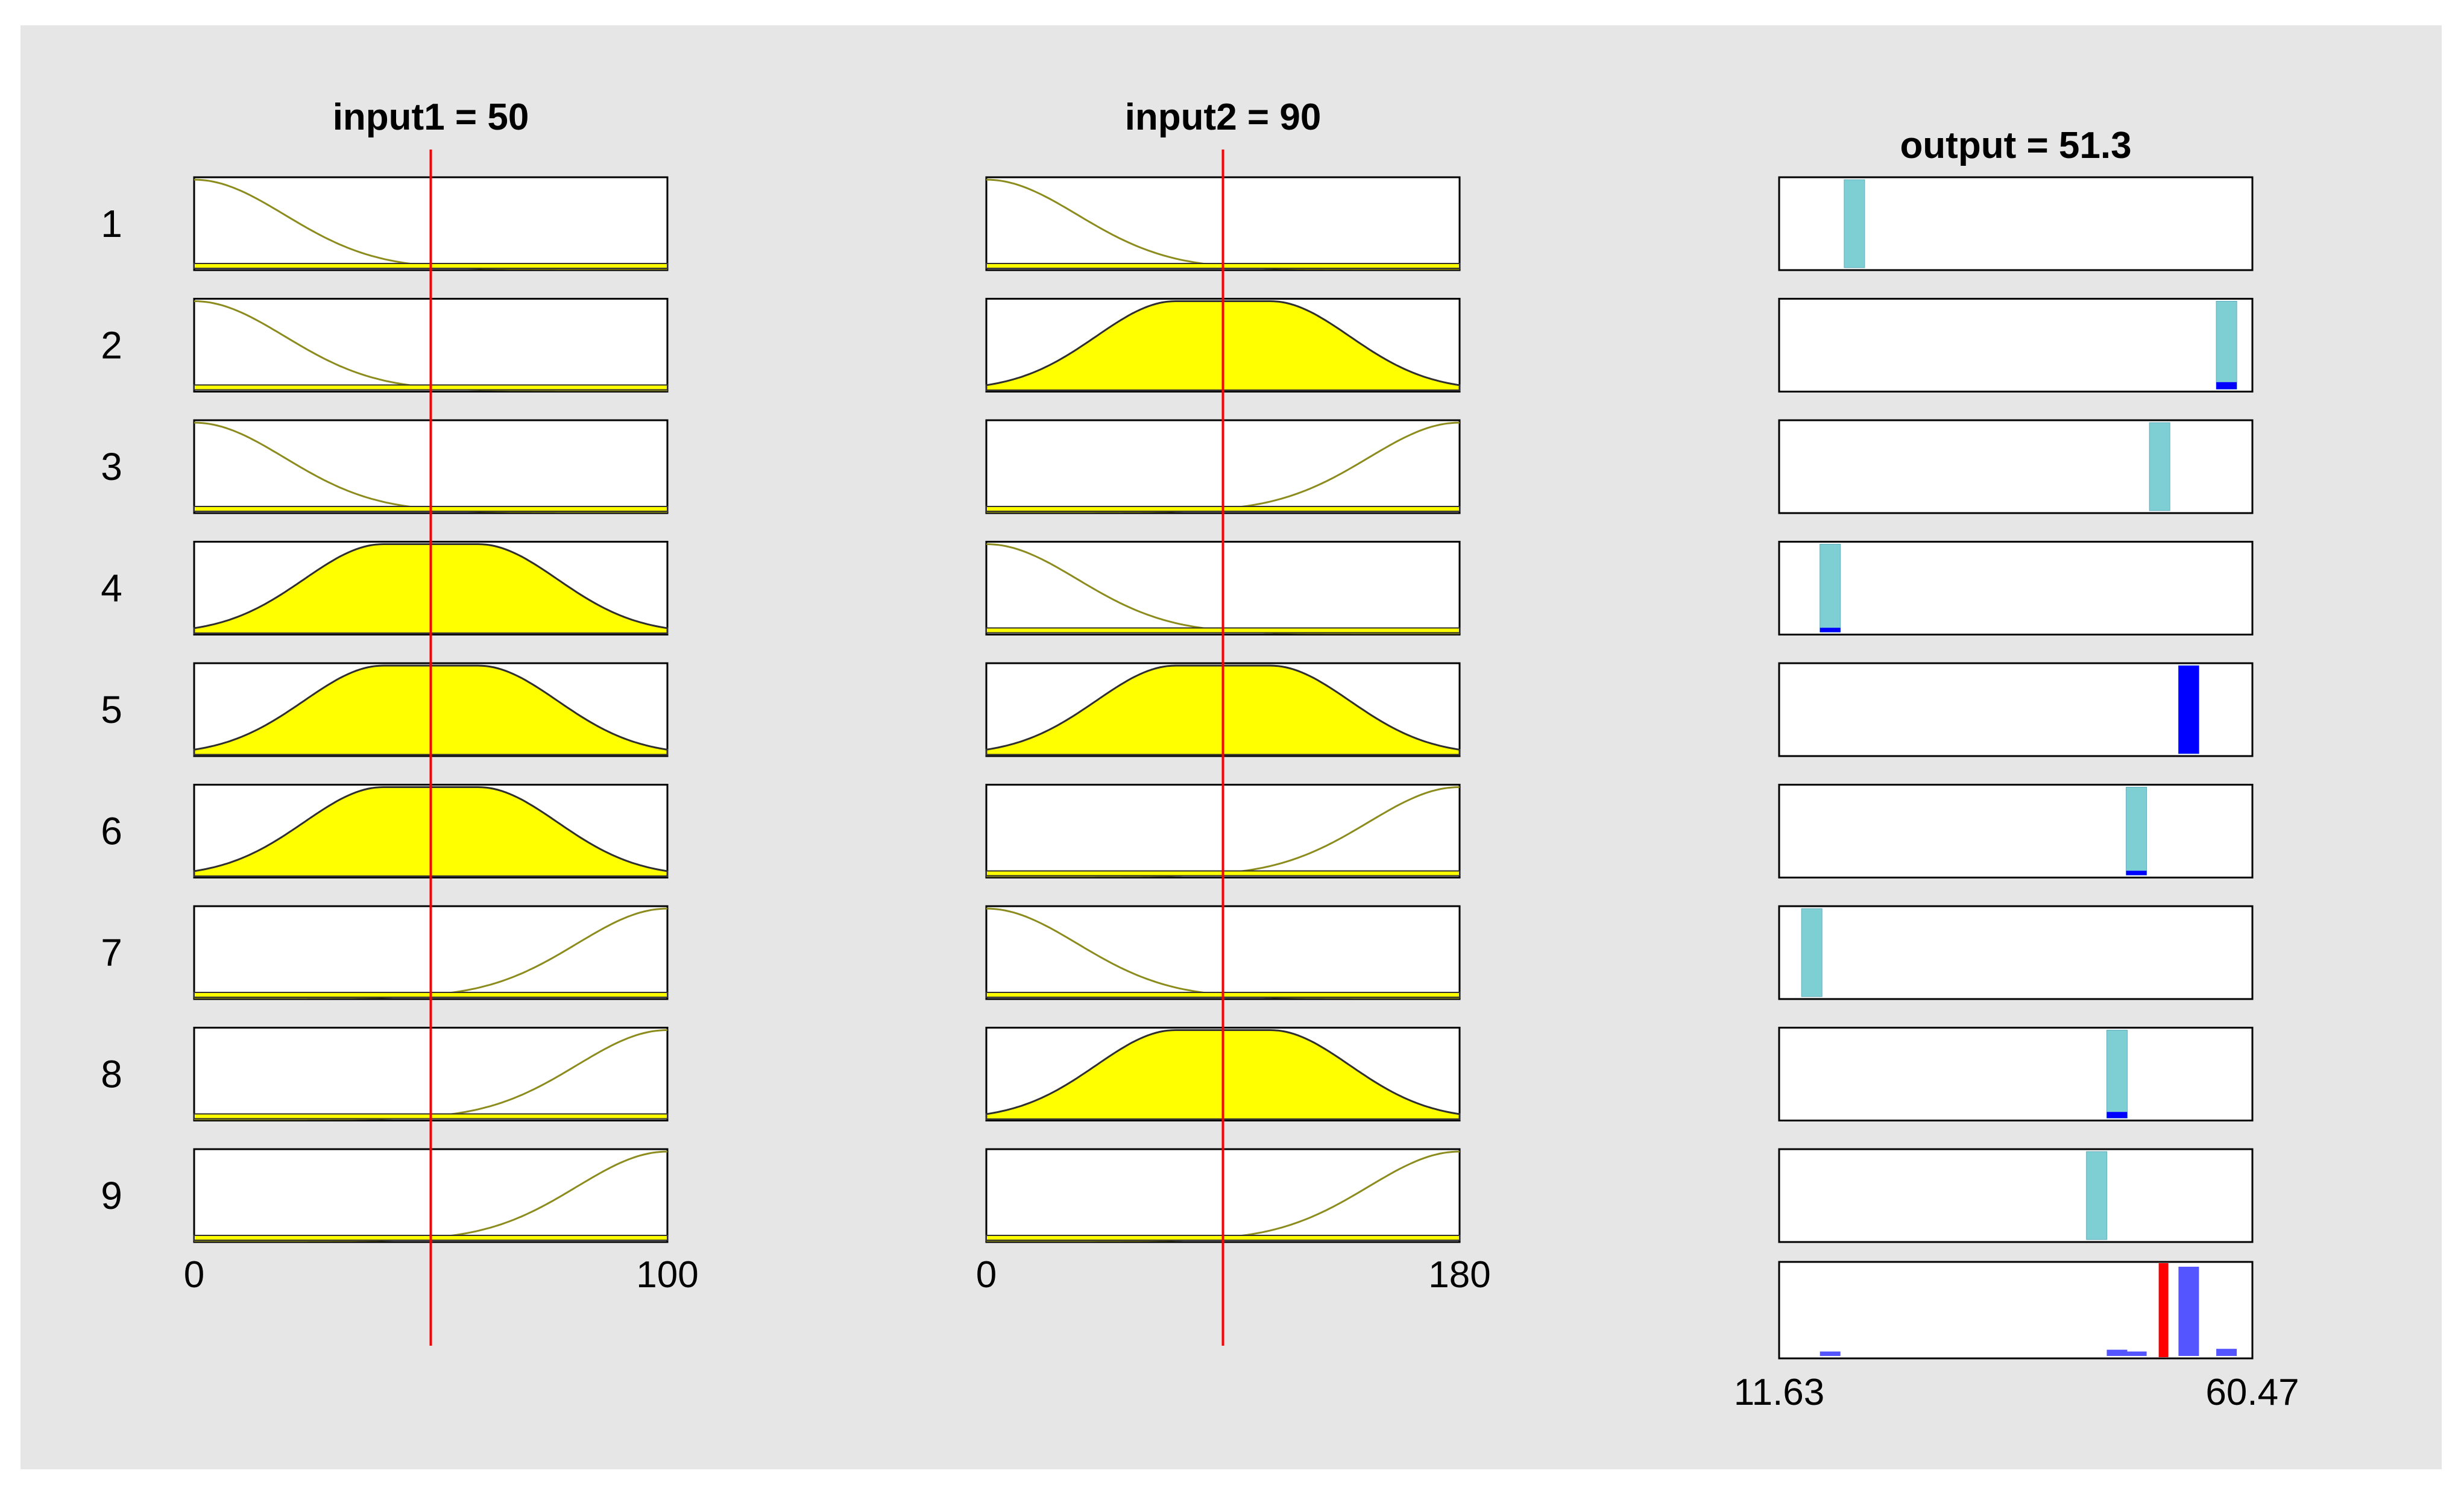  I want to click on rule-number-label: 6, so click(111, 832).